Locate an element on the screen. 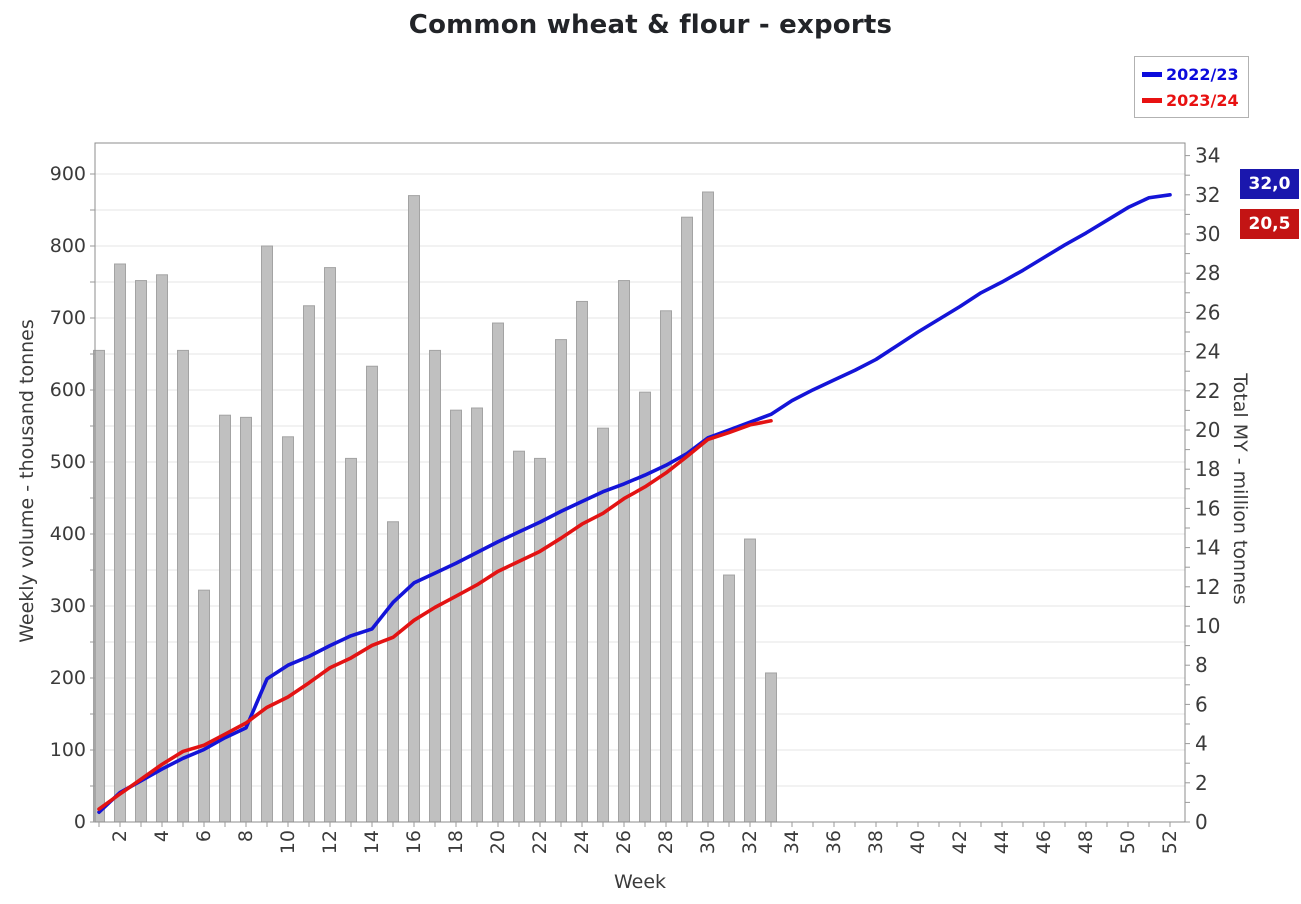 Image resolution: width=1301 pixels, height=904 pixels. legend-item-2022-23: 2022/23 is located at coordinates (1190, 74).